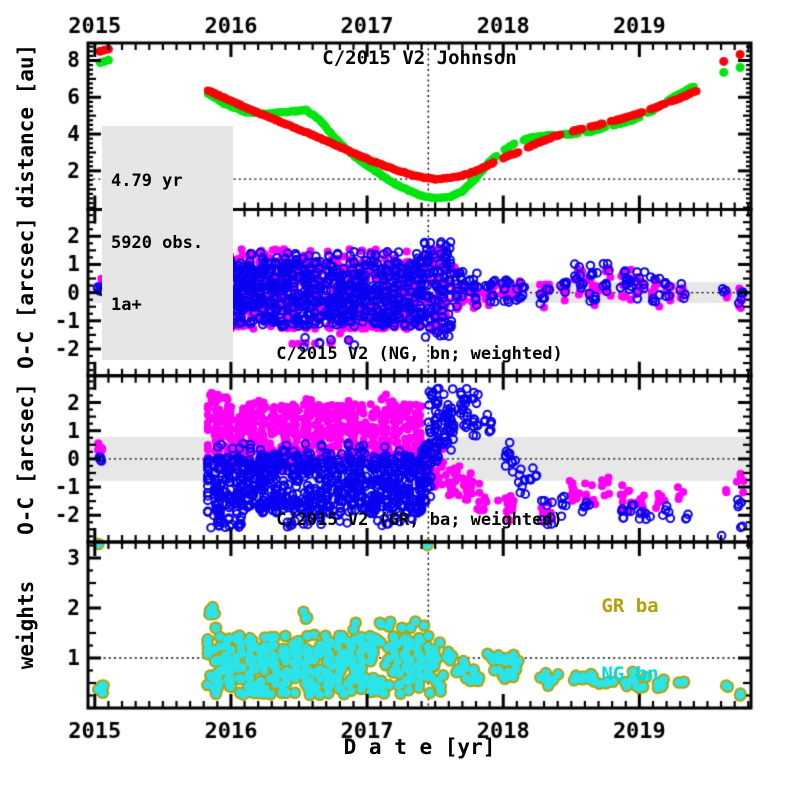  Describe the element at coordinates (26, 625) in the screenshot. I see `y-axis-title-weights: weights` at that location.